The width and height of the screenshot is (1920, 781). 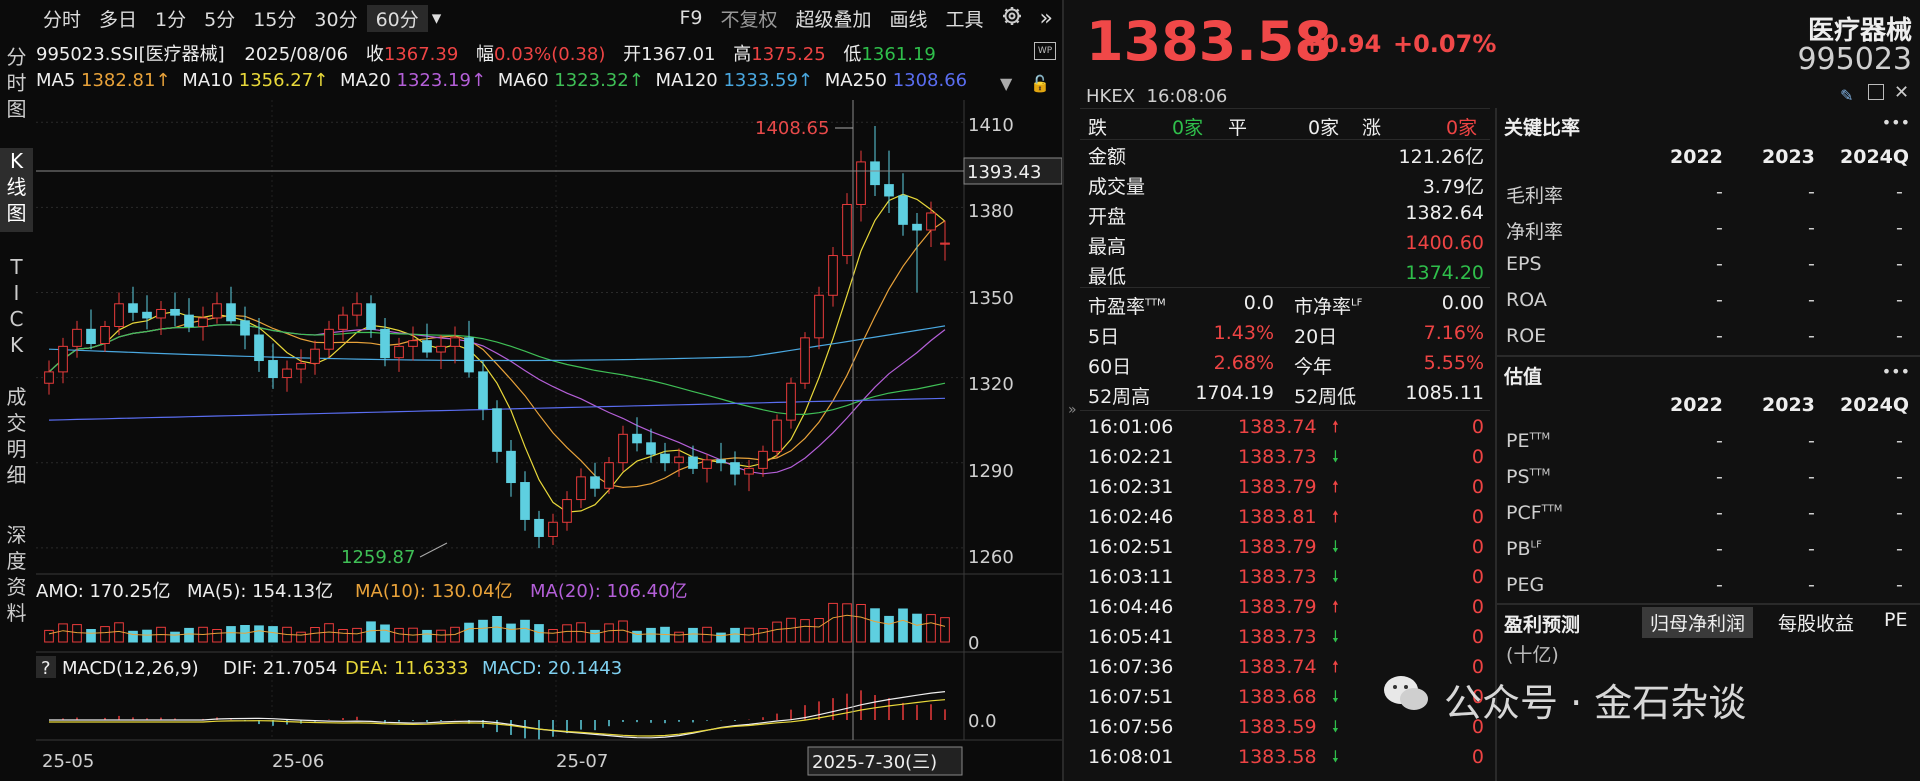 What do you see at coordinates (1536, 545) in the screenshot?
I see `valuation-row-sup: LF` at bounding box center [1536, 545].